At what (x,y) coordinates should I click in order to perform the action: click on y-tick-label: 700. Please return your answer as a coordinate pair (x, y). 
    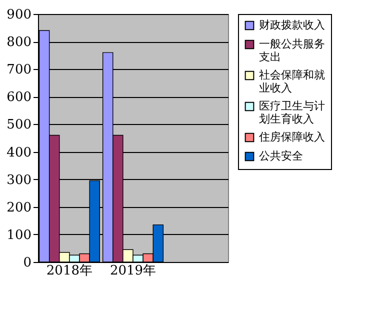
    Looking at the image, I should click on (19, 70).